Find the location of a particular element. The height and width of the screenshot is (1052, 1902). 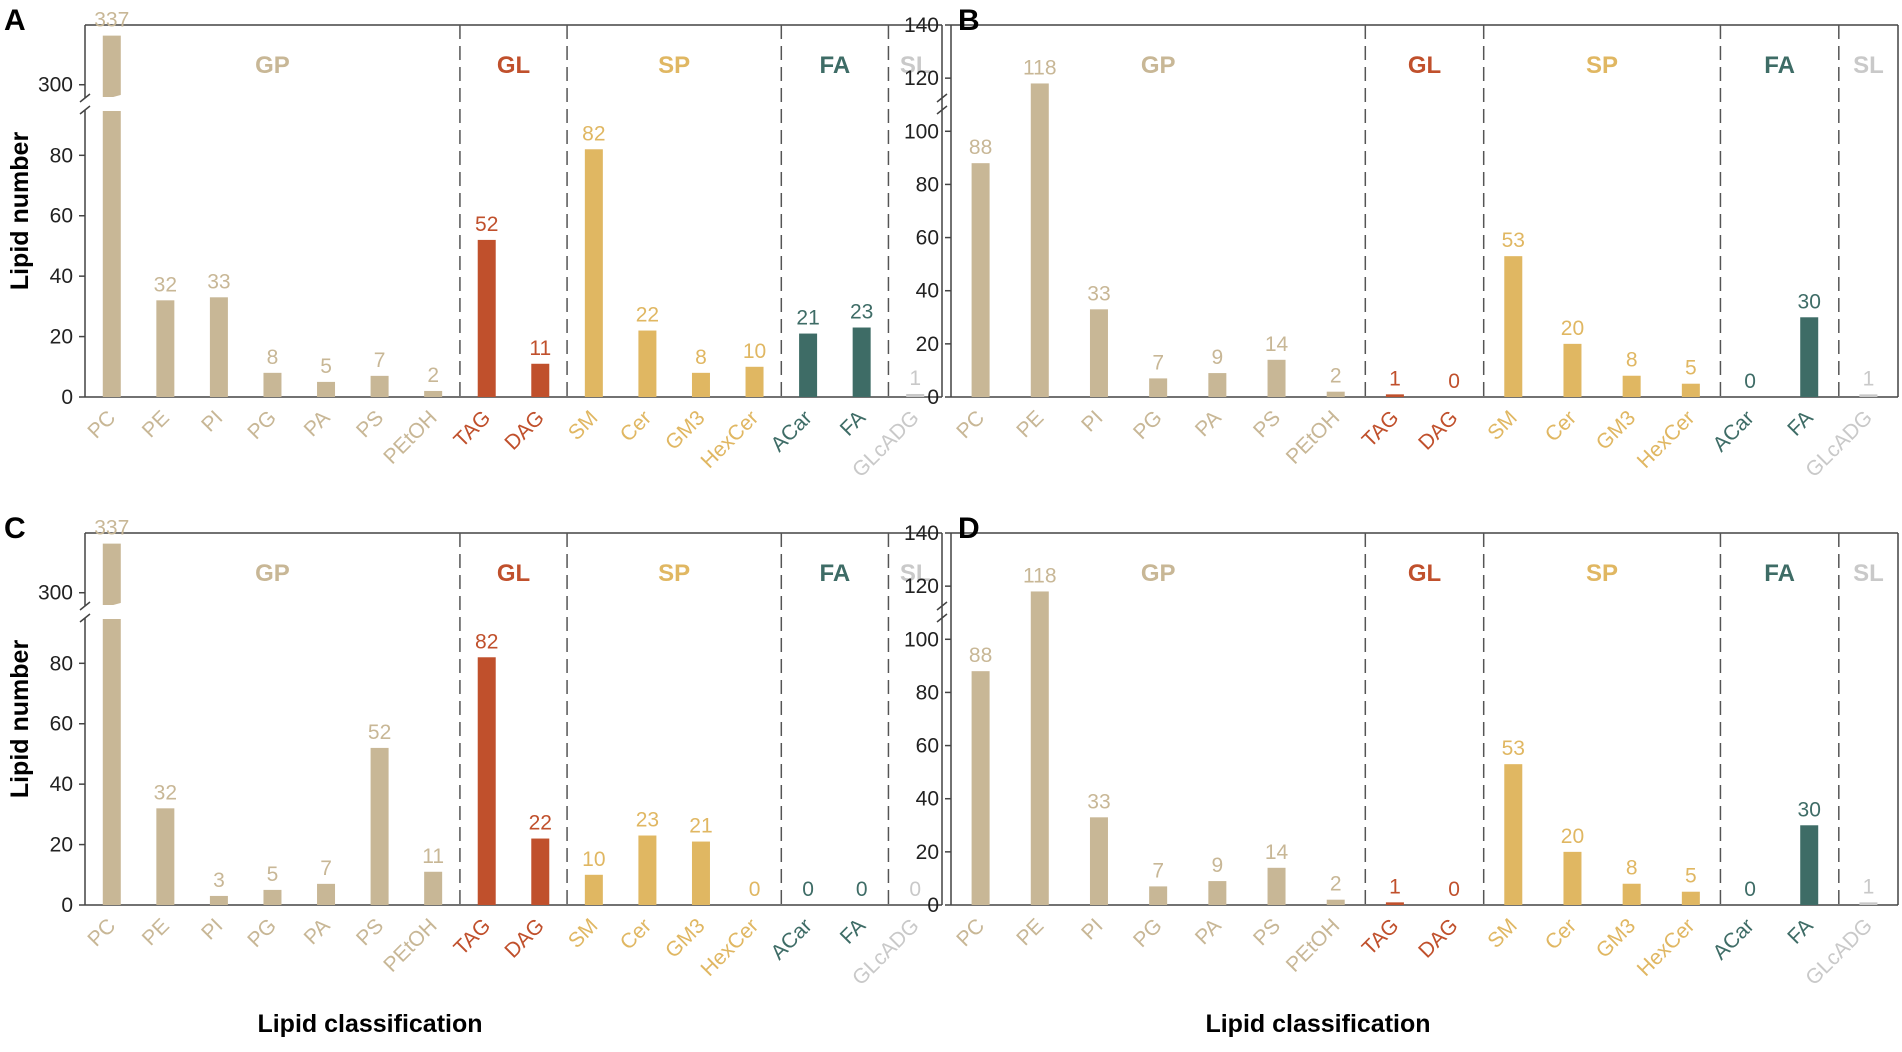

bar-pe is located at coordinates (165, 348).